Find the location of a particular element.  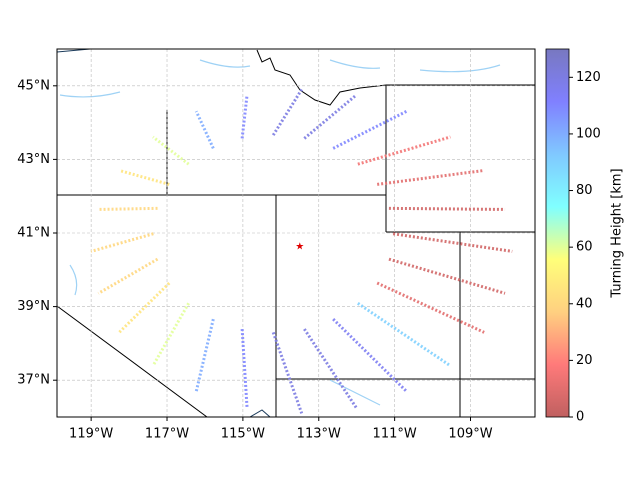

colorbar-tick-label: 60 is located at coordinates (584, 247).